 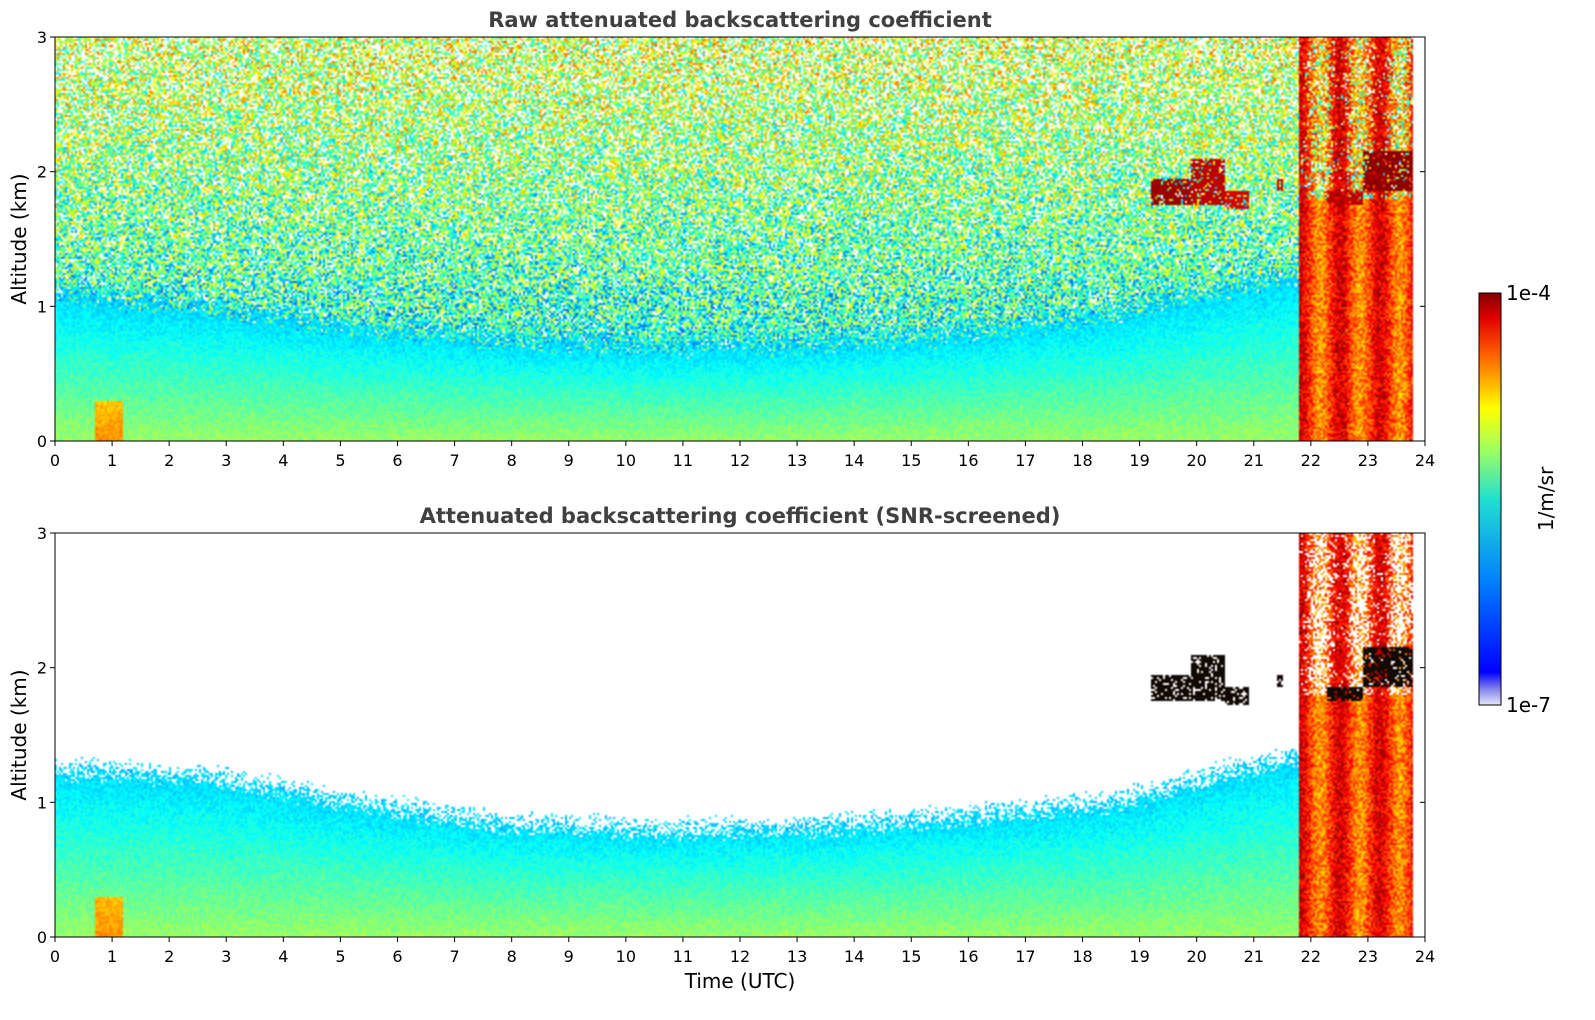 I want to click on panel-2-xtick-label: 15, so click(x=911, y=956).